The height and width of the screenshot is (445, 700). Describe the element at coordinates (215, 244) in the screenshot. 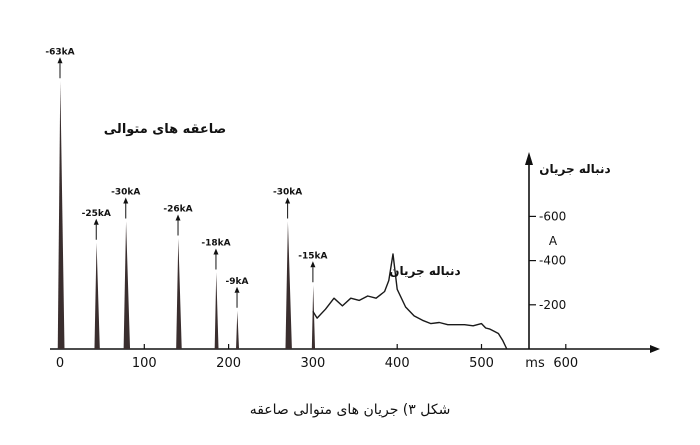

I see `stroke-peak-label: -18kA` at that location.